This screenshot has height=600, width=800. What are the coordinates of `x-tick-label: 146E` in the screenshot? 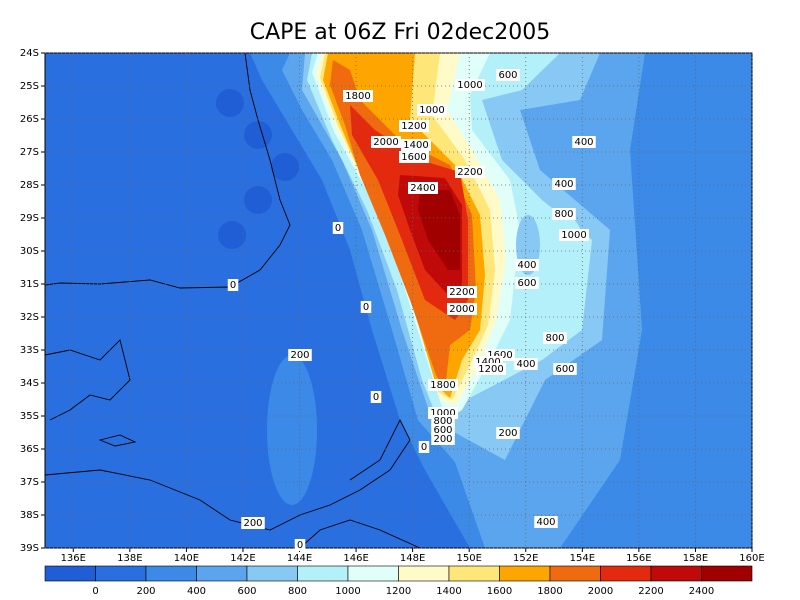 It's located at (355, 558).